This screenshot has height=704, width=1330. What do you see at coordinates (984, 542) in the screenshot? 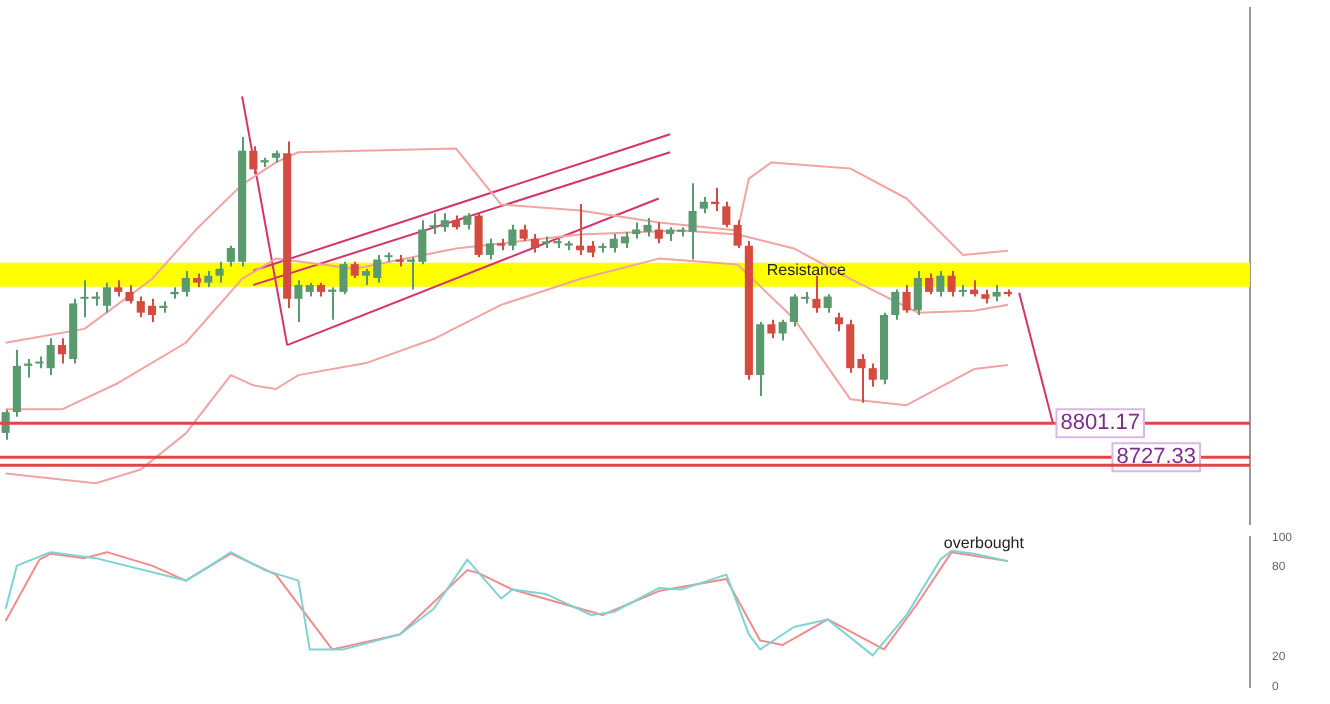
I see `annotation: overbought` at bounding box center [984, 542].